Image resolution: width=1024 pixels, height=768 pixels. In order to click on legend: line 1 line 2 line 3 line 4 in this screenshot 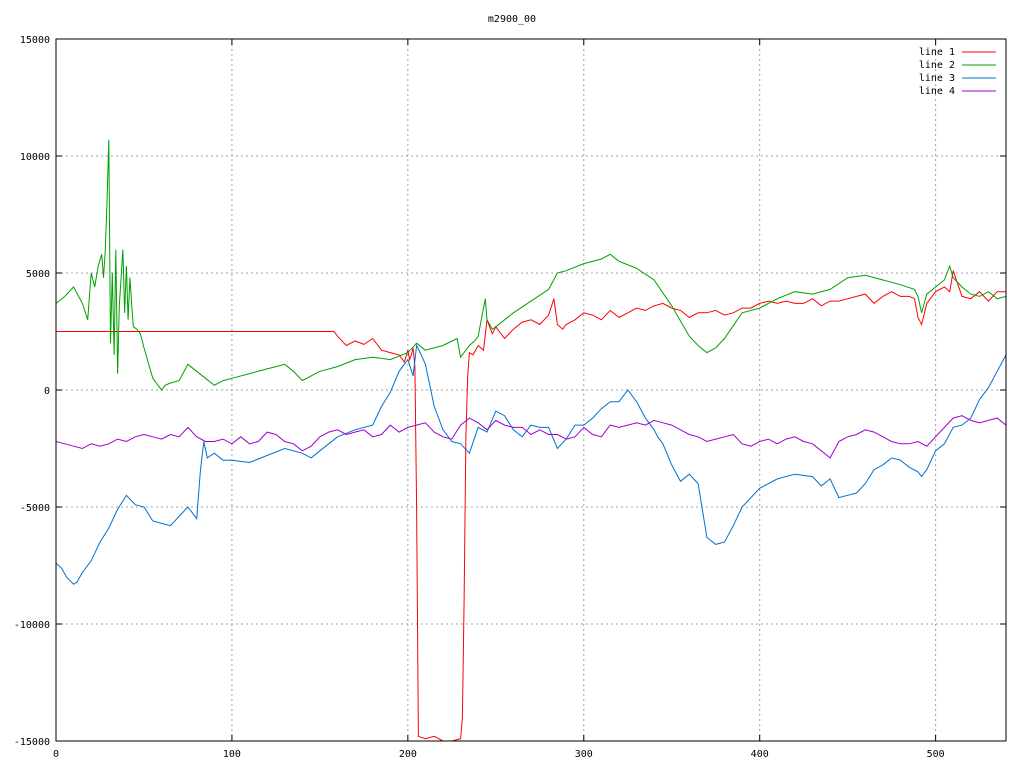, I will do `click(957, 72)`.